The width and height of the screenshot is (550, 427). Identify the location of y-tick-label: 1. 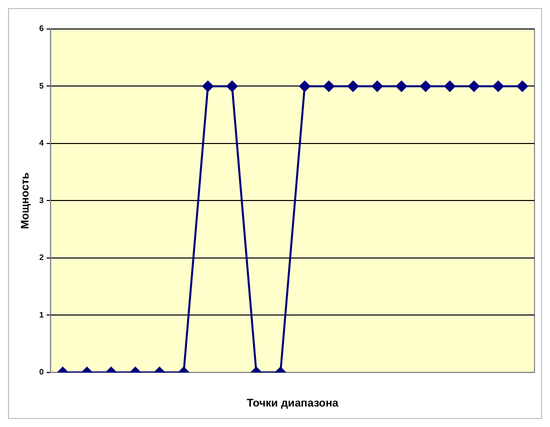
(41, 315).